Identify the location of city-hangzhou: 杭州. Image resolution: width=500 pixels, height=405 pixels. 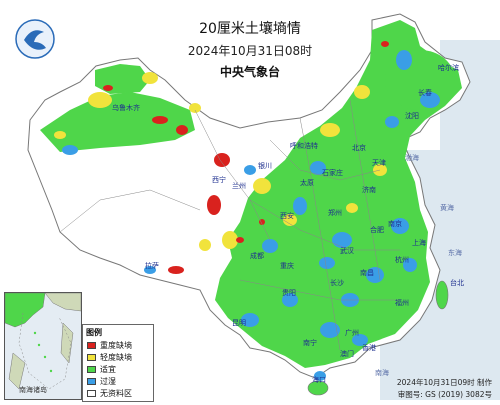
(402, 259).